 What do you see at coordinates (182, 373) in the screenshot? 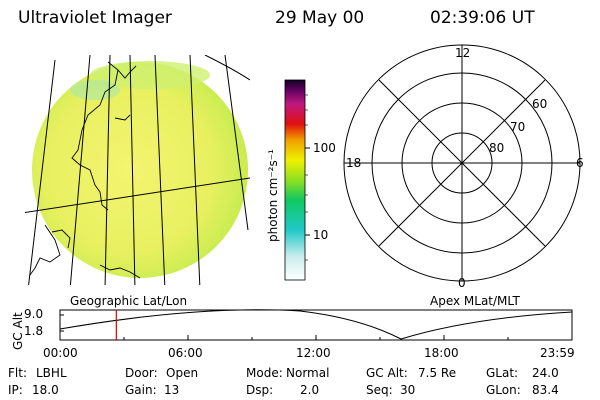
I see `info-door-value: Open` at bounding box center [182, 373].